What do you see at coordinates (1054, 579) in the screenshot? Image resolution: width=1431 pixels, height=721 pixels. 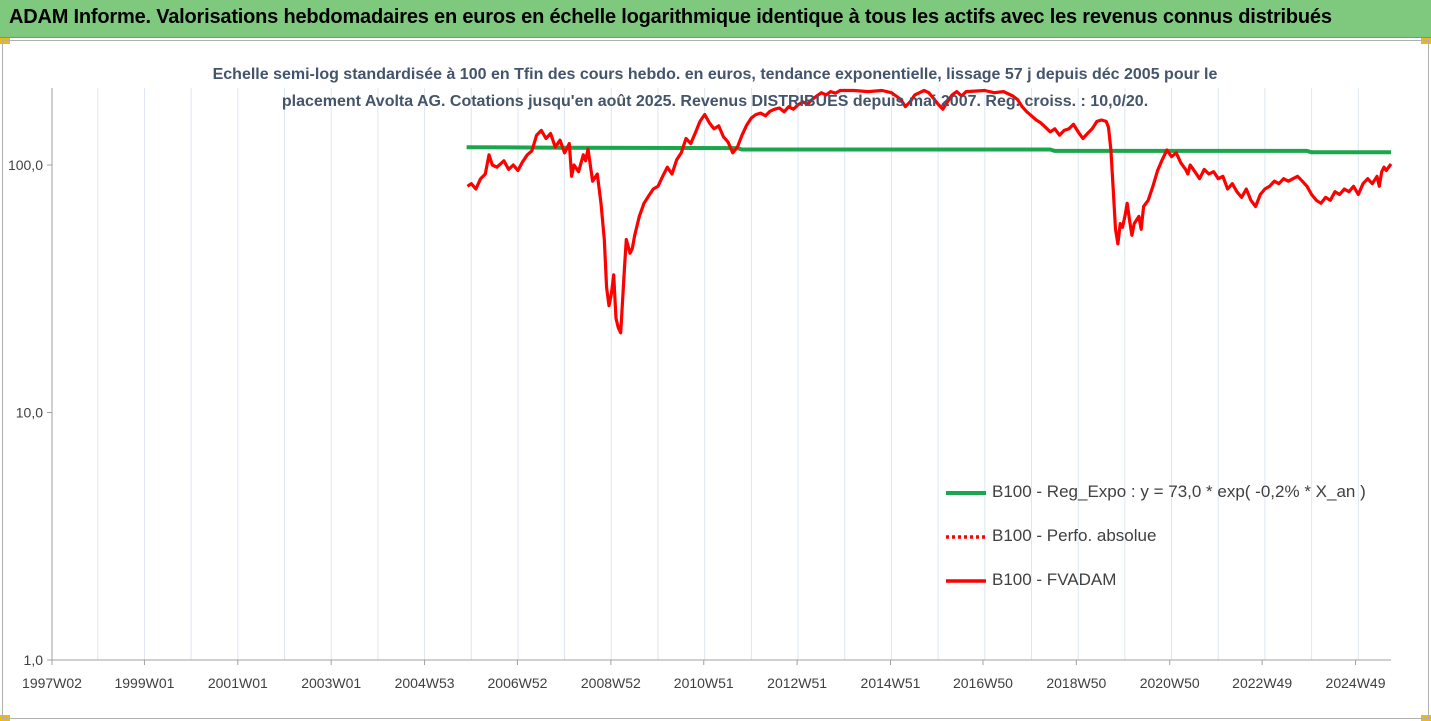 I see `legend-entry-2: B100 - FVADAM` at bounding box center [1054, 579].